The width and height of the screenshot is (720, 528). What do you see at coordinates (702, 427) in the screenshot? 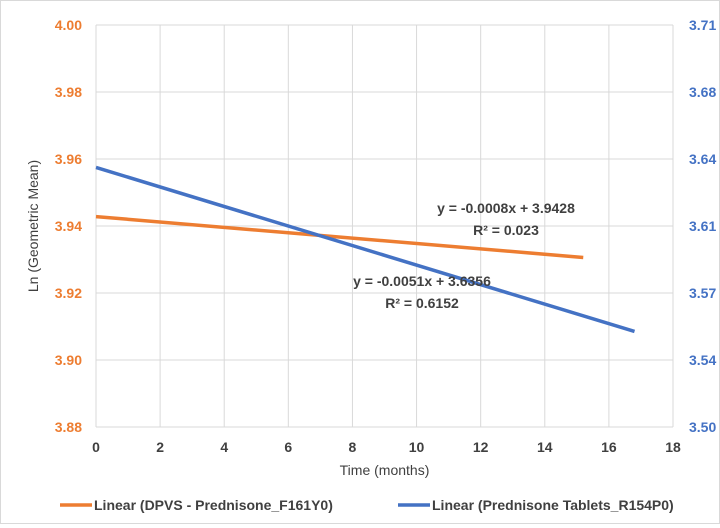
I see `y-right-tick-label: 3.50` at bounding box center [702, 427].